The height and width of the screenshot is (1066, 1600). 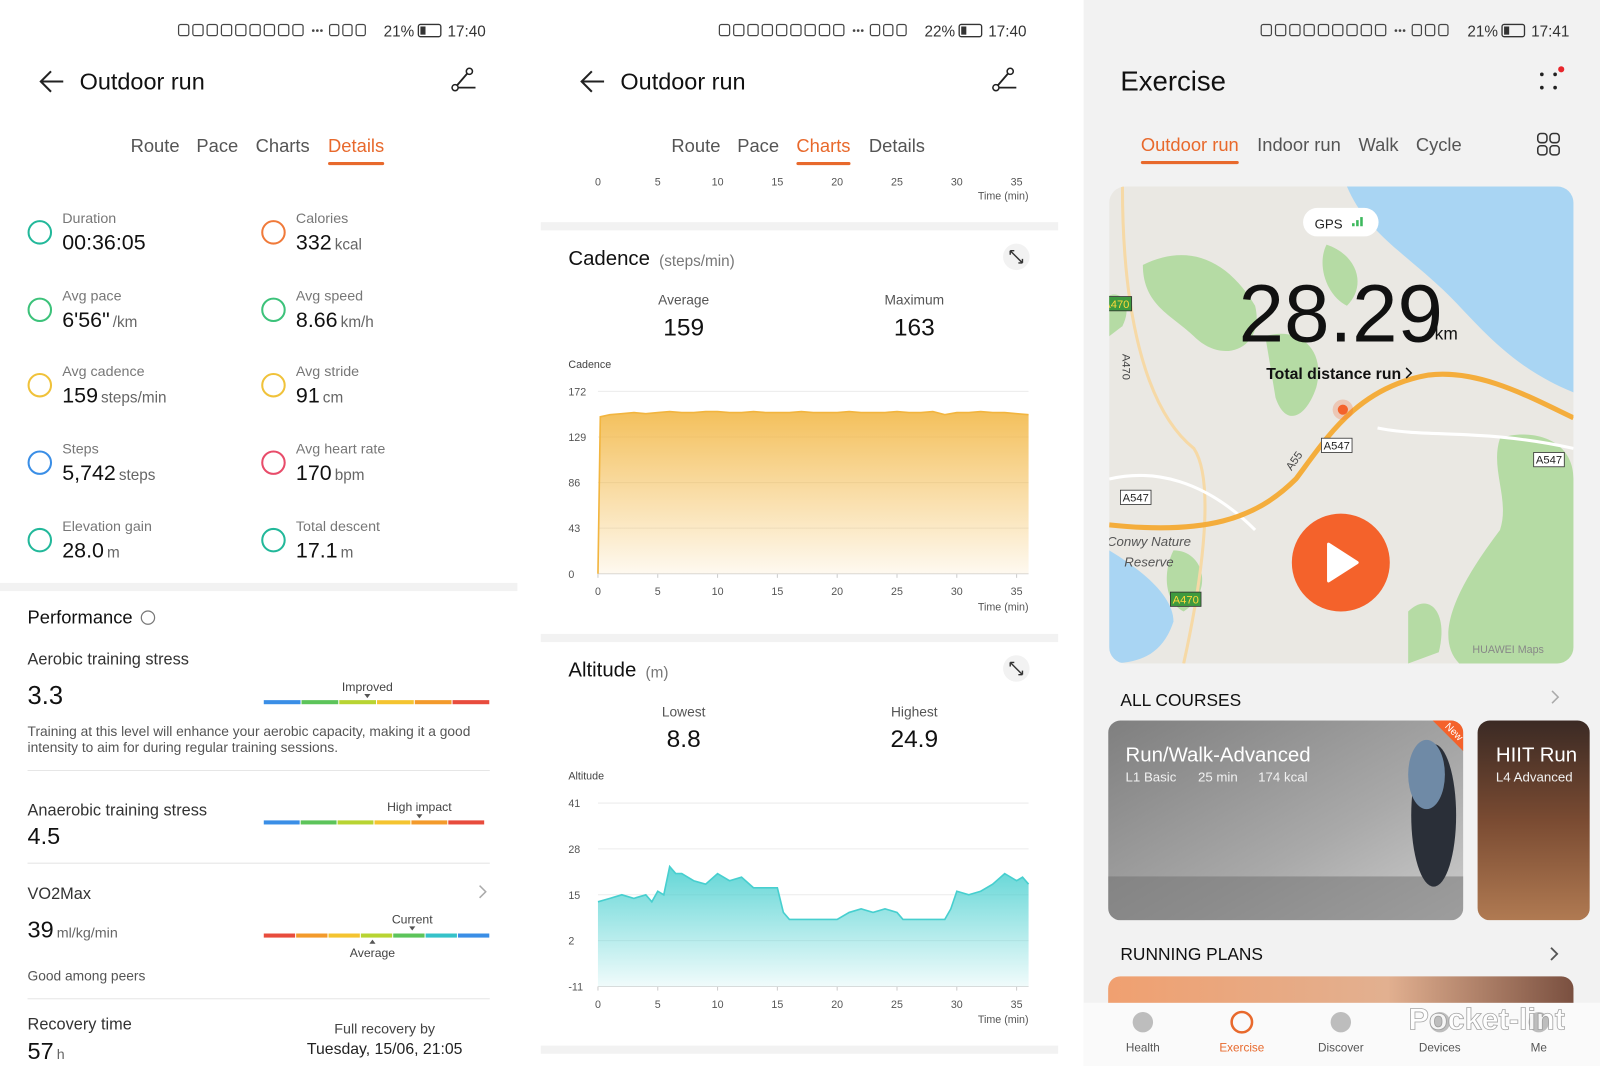 What do you see at coordinates (837, 592) in the screenshot?
I see `x-tick-label: 20` at bounding box center [837, 592].